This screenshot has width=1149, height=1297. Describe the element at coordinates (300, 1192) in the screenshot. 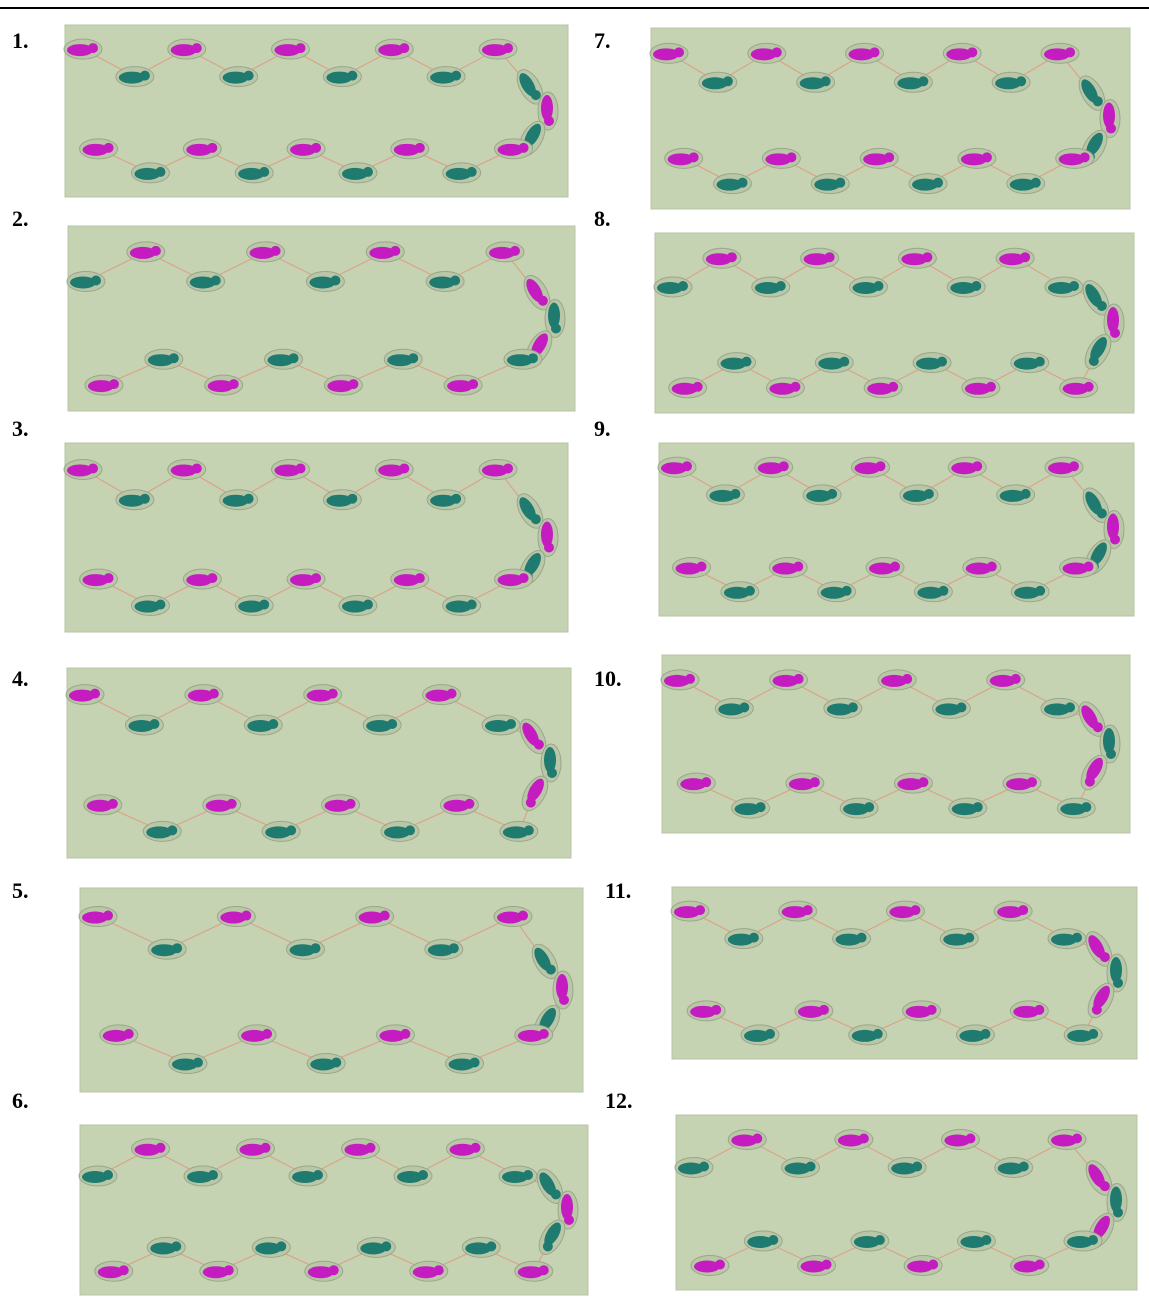

I see `panel: 6.` at that location.